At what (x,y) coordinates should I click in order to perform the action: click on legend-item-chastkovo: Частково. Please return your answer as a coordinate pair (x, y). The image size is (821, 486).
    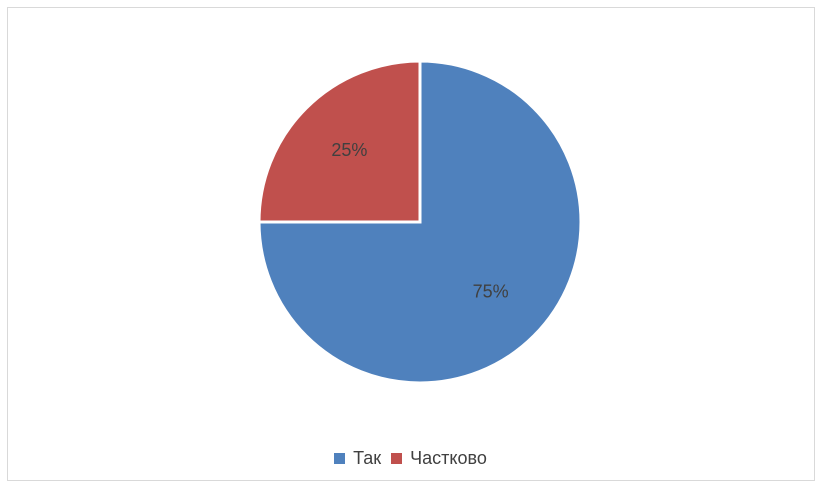
    Looking at the image, I should click on (439, 458).